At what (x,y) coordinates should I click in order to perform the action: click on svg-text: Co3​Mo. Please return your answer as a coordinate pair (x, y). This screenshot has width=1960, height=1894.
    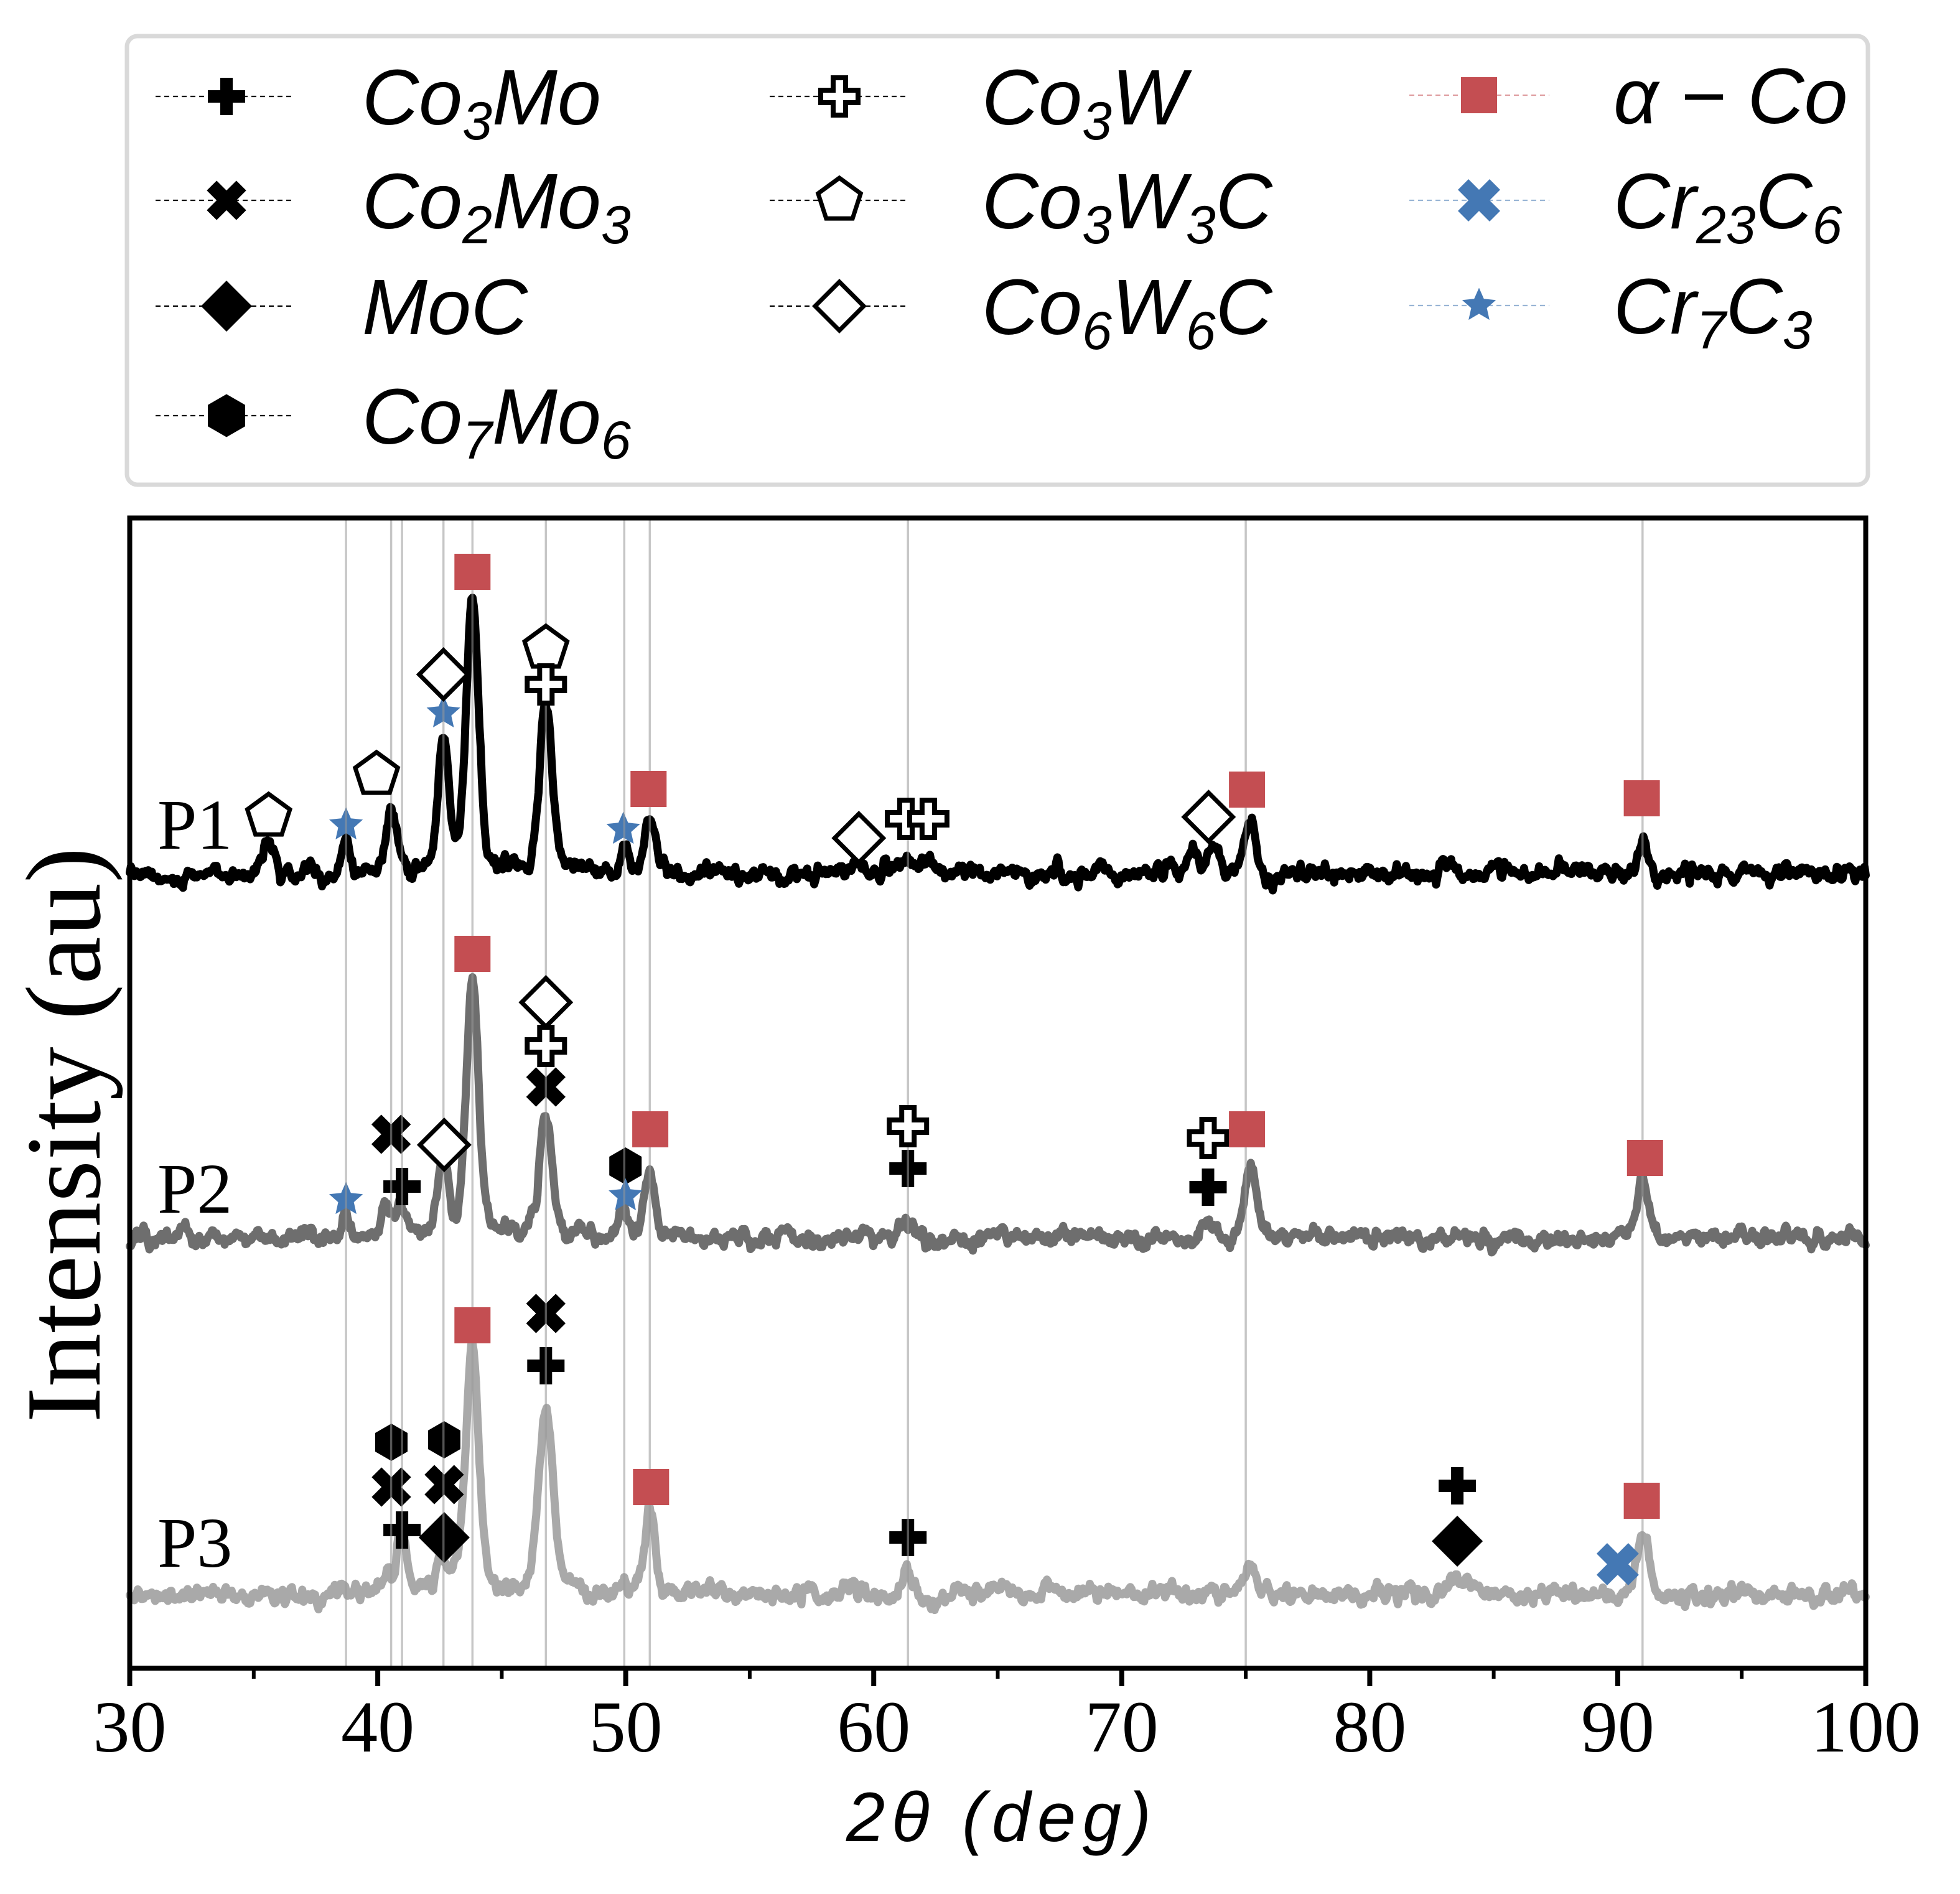
    Looking at the image, I should click on (482, 102).